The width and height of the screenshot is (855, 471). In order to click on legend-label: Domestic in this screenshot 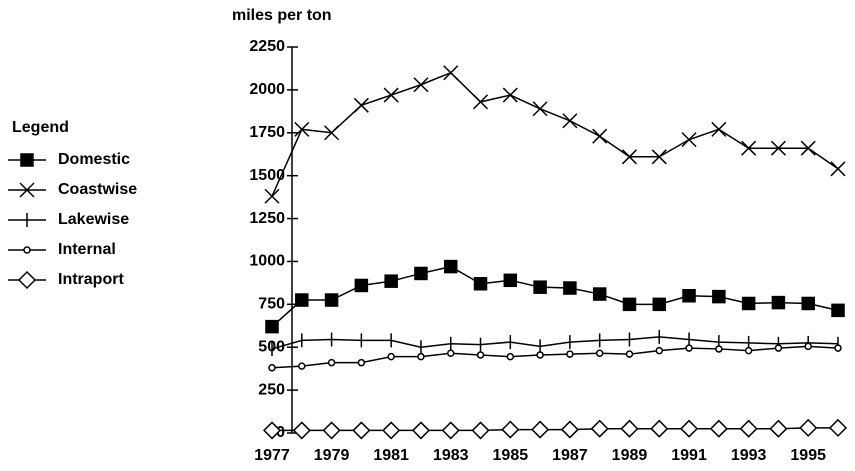, I will do `click(94, 159)`.